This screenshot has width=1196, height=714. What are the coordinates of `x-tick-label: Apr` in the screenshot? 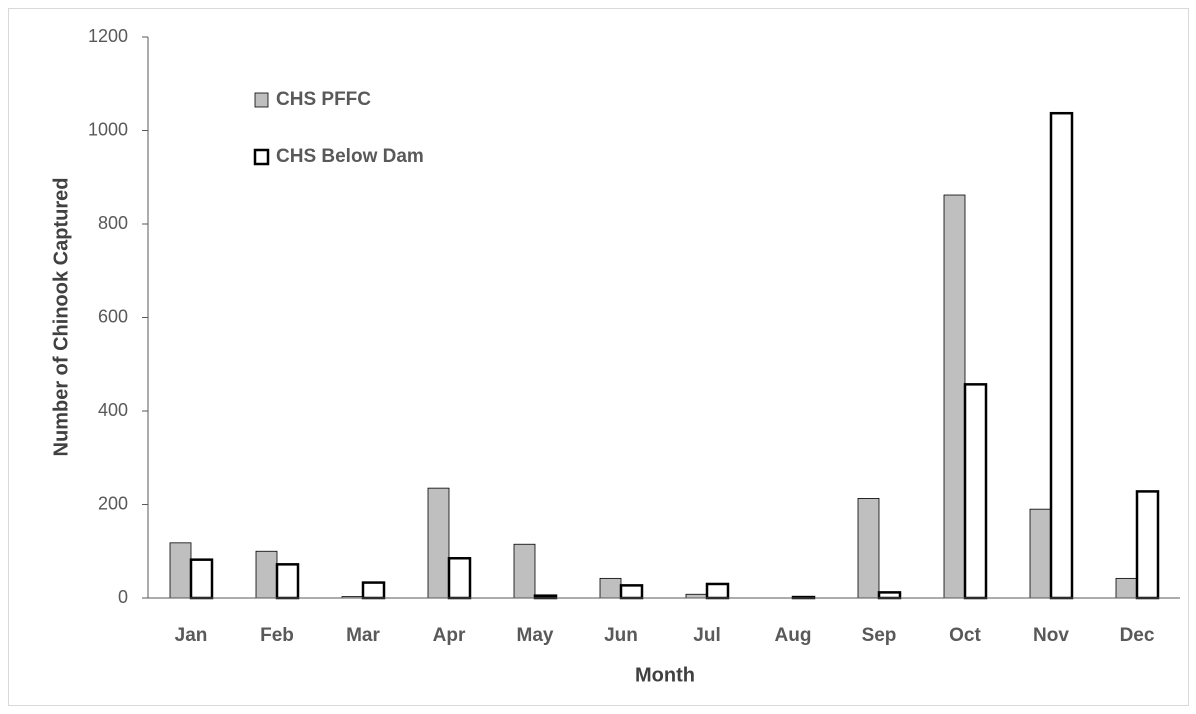 It's located at (449, 635).